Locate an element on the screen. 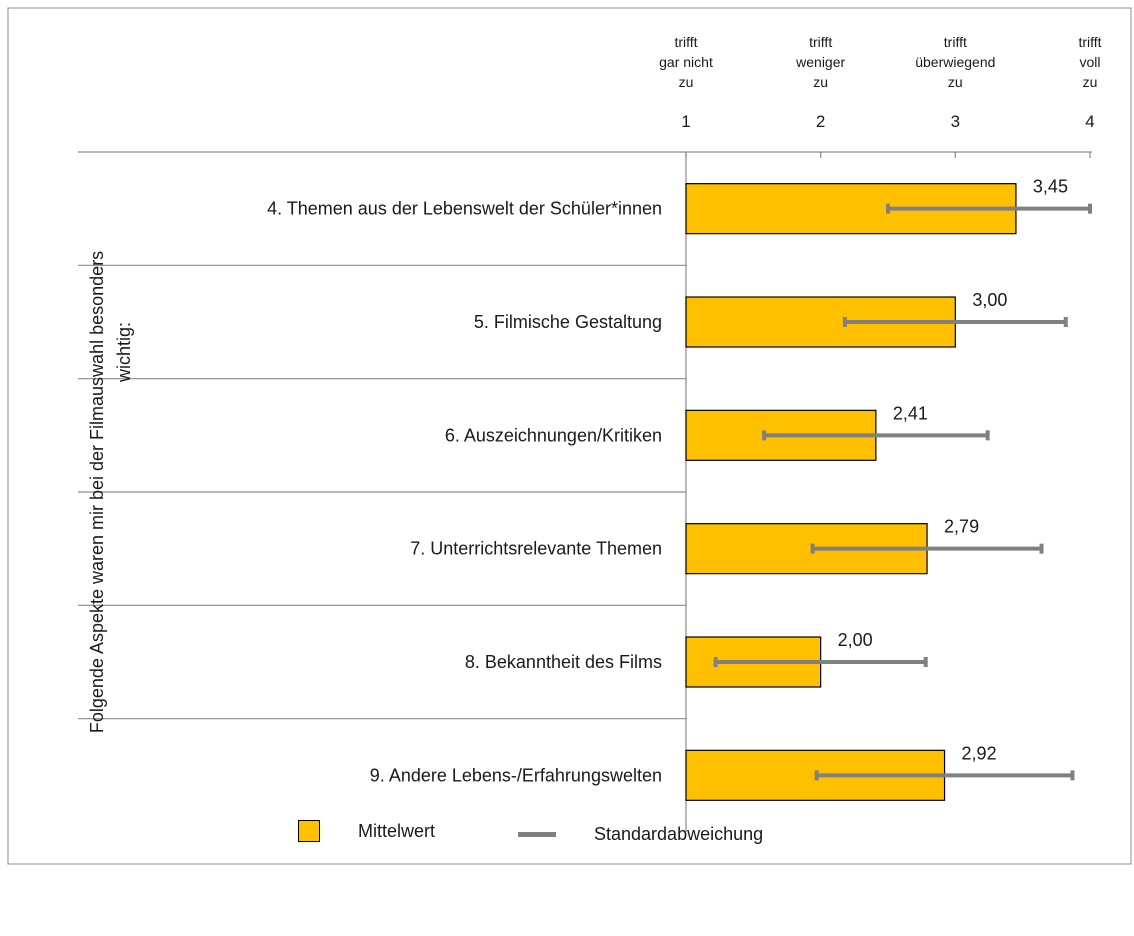  legend-item-mean: Mittelwert is located at coordinates (366, 831).